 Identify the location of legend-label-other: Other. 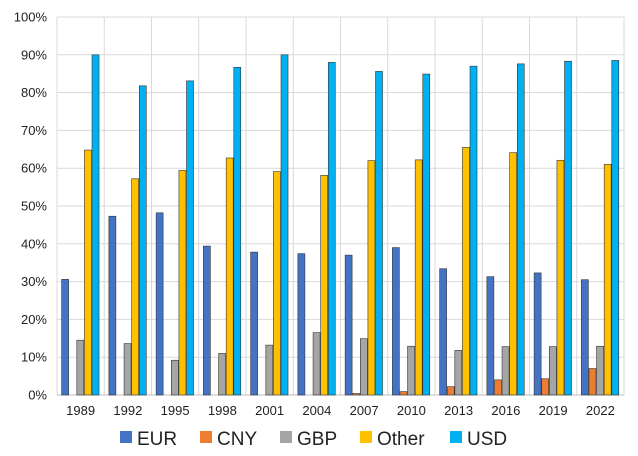
(401, 439).